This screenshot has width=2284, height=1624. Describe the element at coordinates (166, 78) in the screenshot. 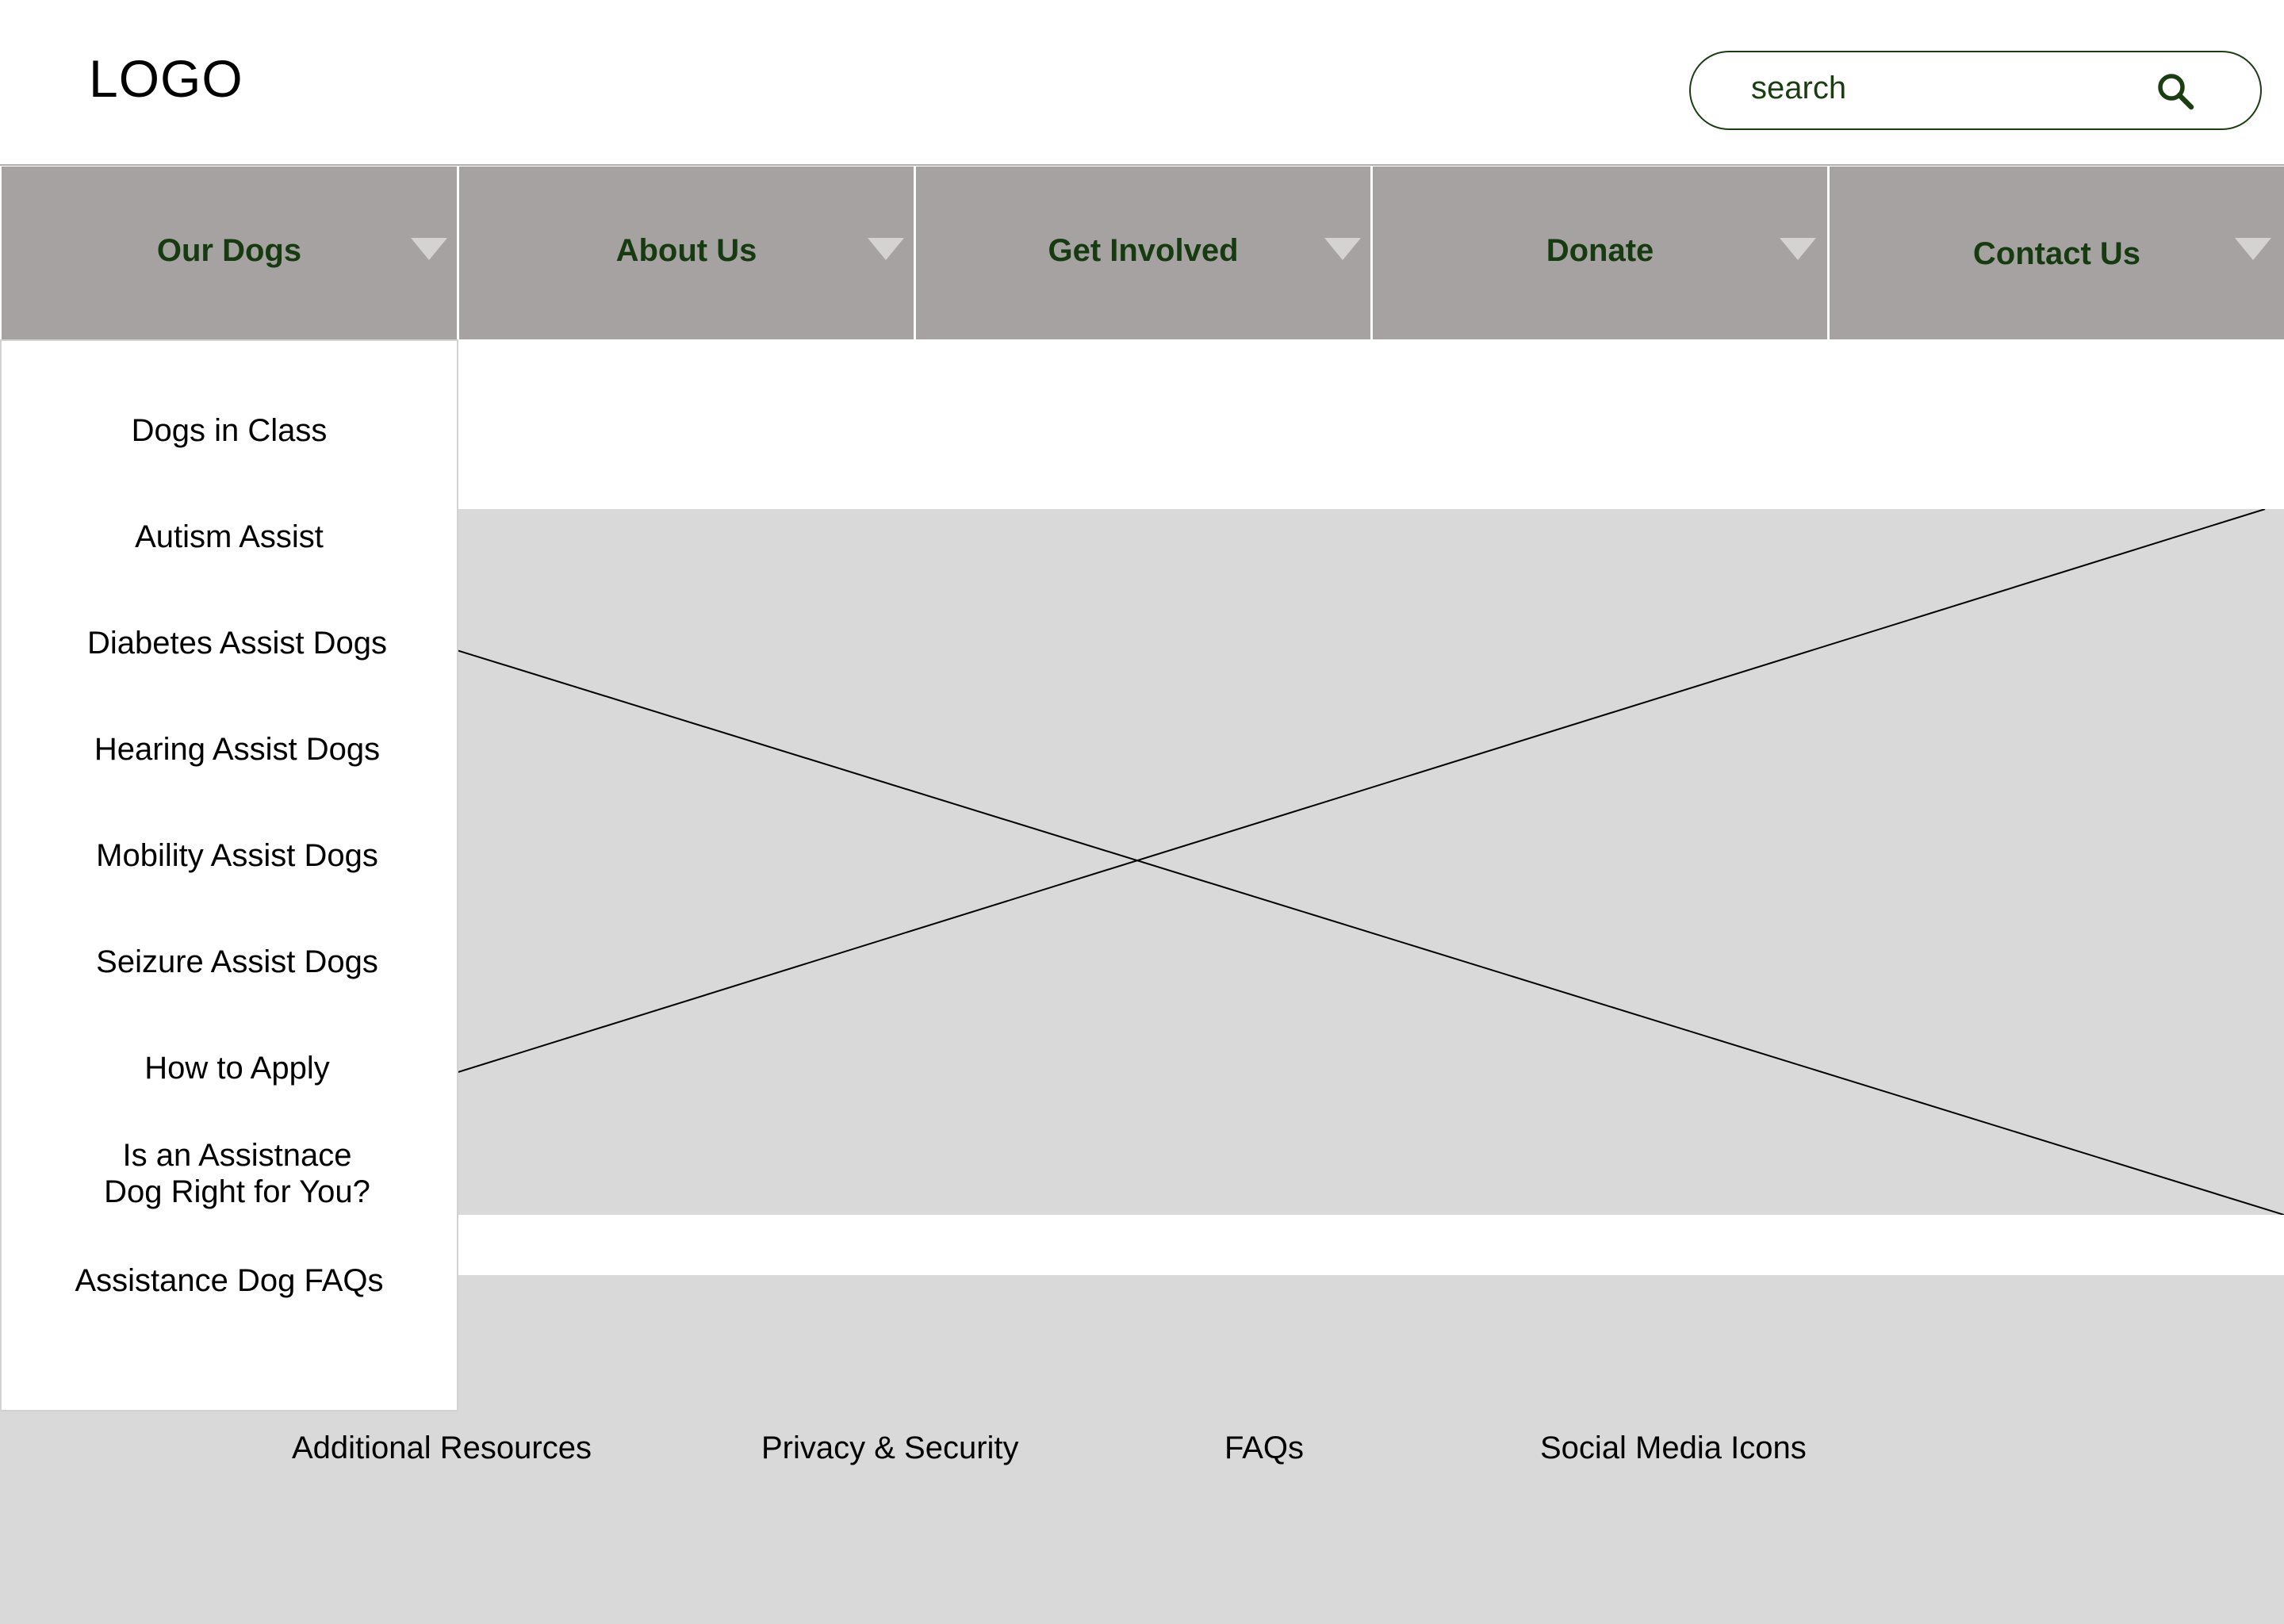

I see `logo: LOGO` at that location.